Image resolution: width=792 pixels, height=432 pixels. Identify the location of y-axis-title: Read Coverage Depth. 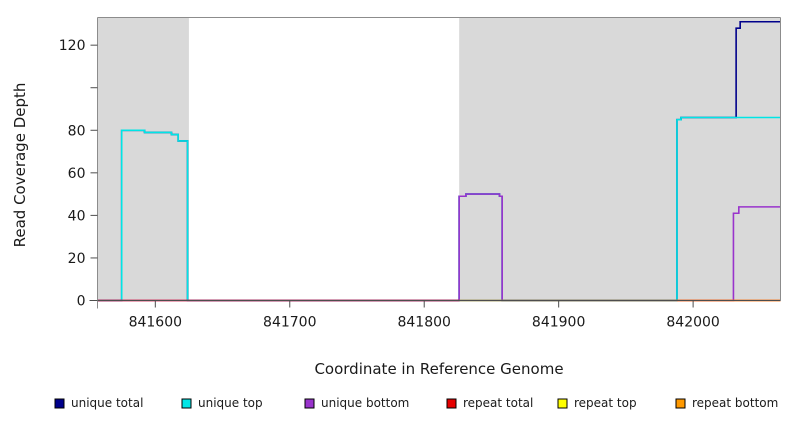
(20, 165).